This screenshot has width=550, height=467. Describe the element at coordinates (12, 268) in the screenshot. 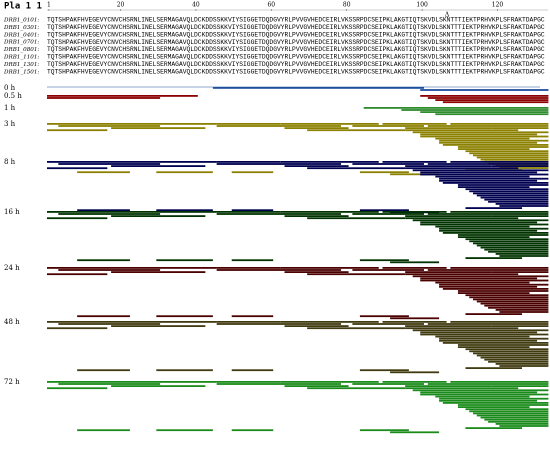

I see `time-label: 24 h` at that location.